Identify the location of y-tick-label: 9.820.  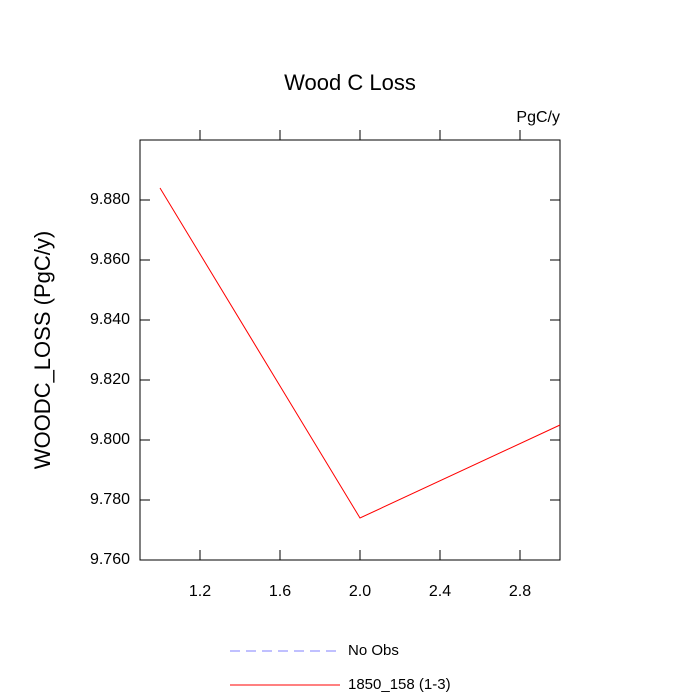
(110, 379).